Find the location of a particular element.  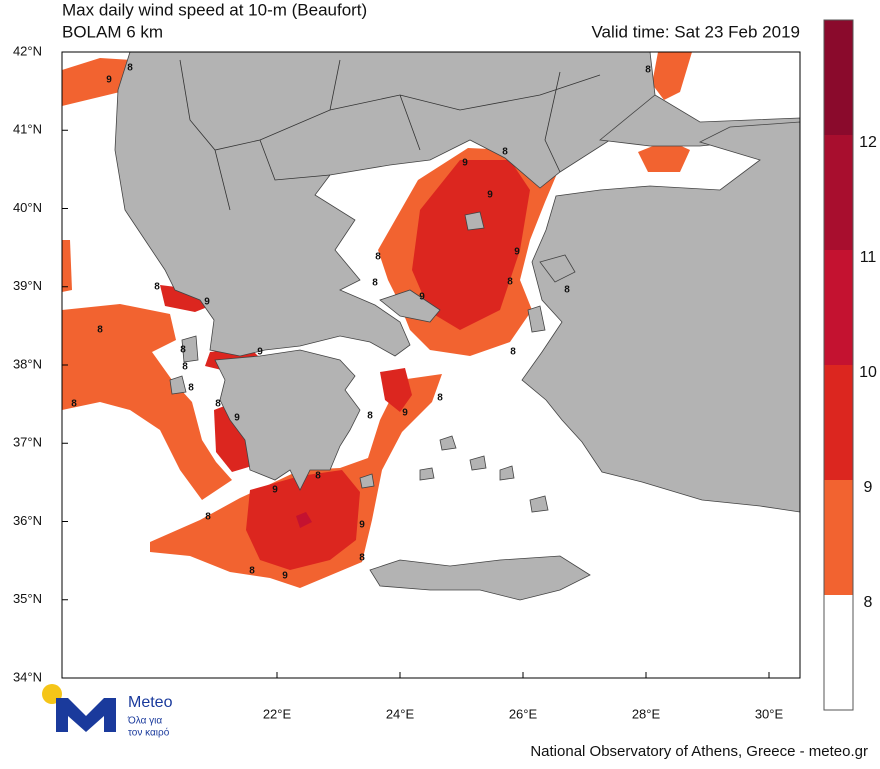

land-lesvos is located at coordinates (557, 268).